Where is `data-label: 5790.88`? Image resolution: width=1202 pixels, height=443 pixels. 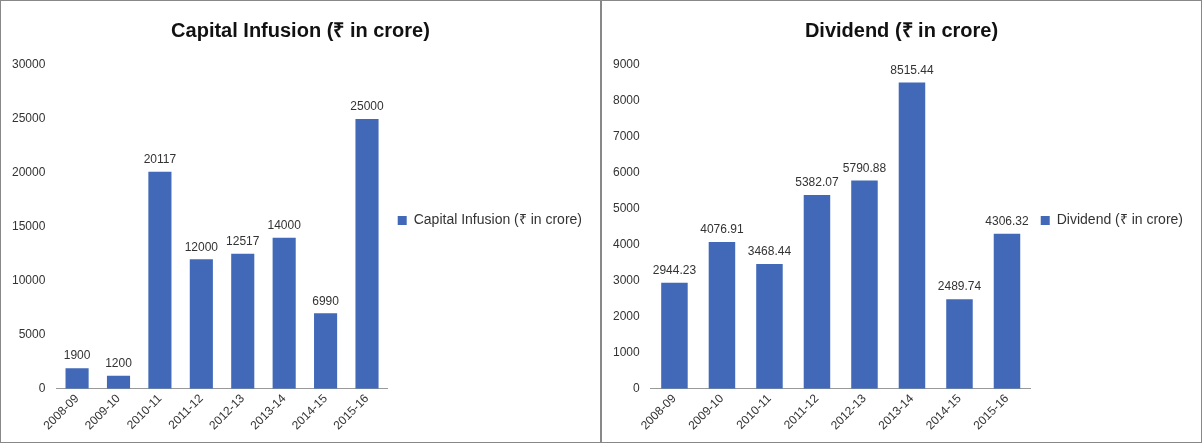
data-label: 5790.88 is located at coordinates (864, 167).